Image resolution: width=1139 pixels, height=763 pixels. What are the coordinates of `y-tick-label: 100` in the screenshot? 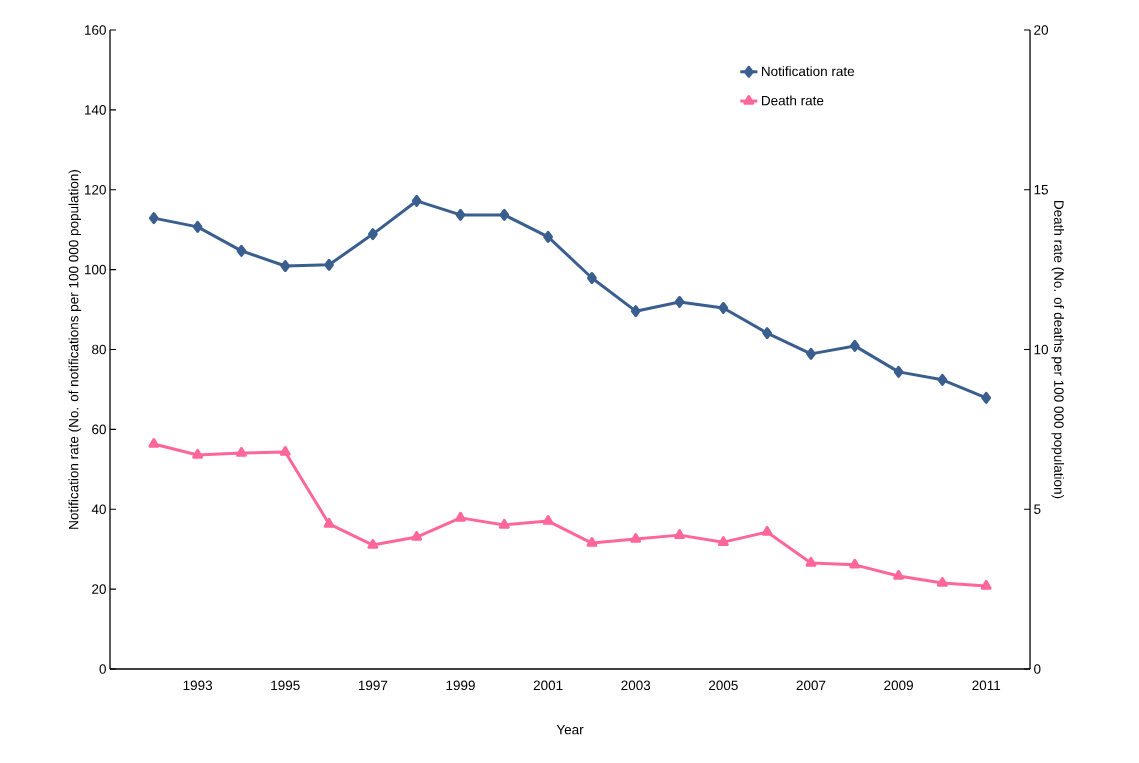 It's located at (95, 269).